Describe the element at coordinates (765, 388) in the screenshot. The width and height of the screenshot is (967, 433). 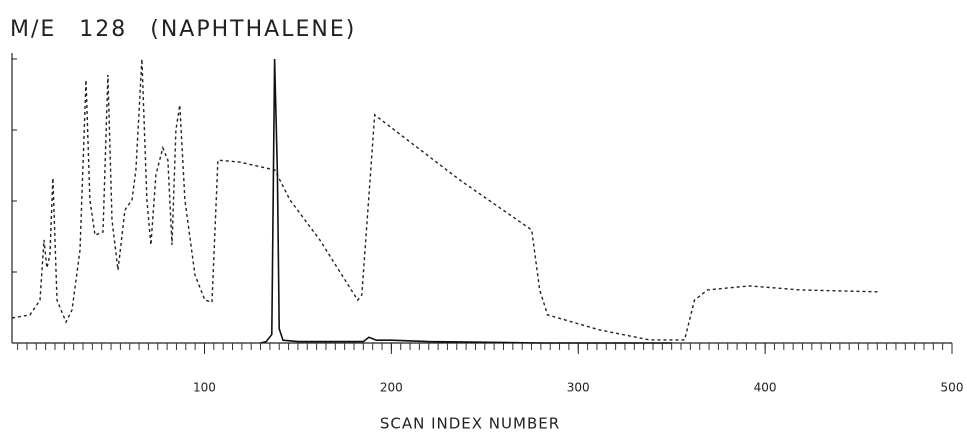
I see `x-tick-label: 400` at that location.